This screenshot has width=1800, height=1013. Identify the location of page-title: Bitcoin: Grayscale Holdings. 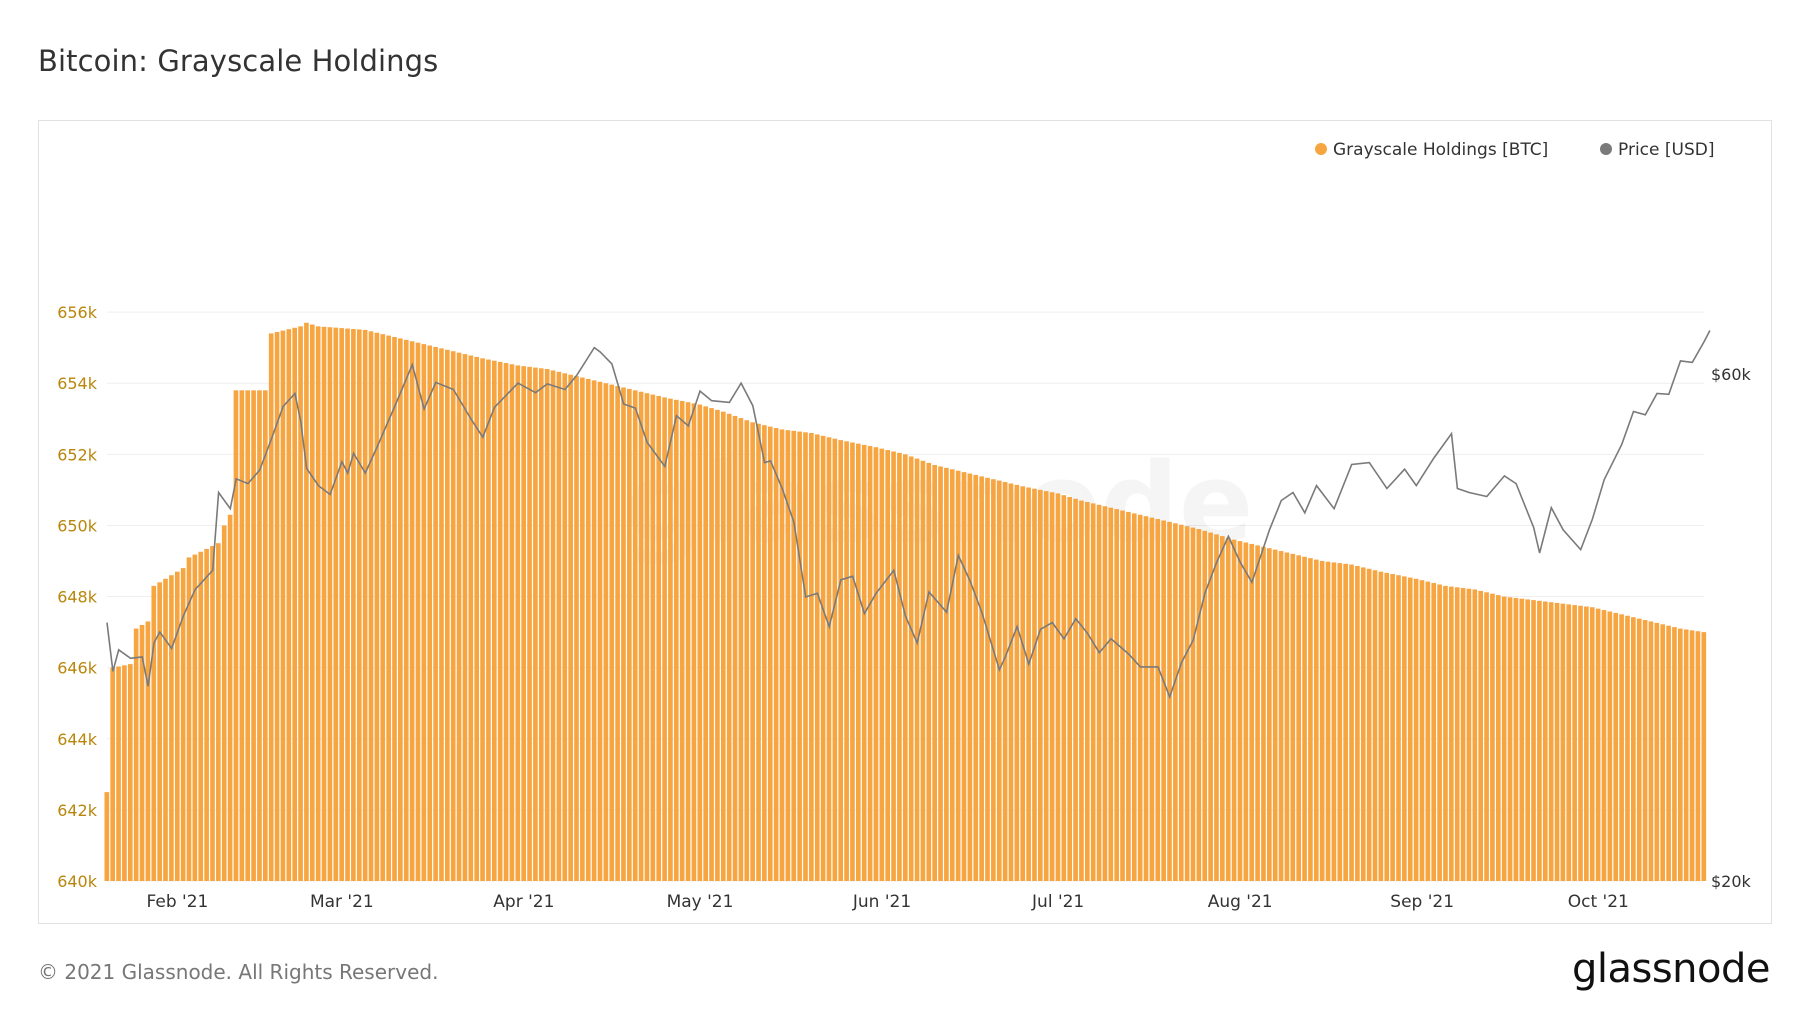
(238, 61).